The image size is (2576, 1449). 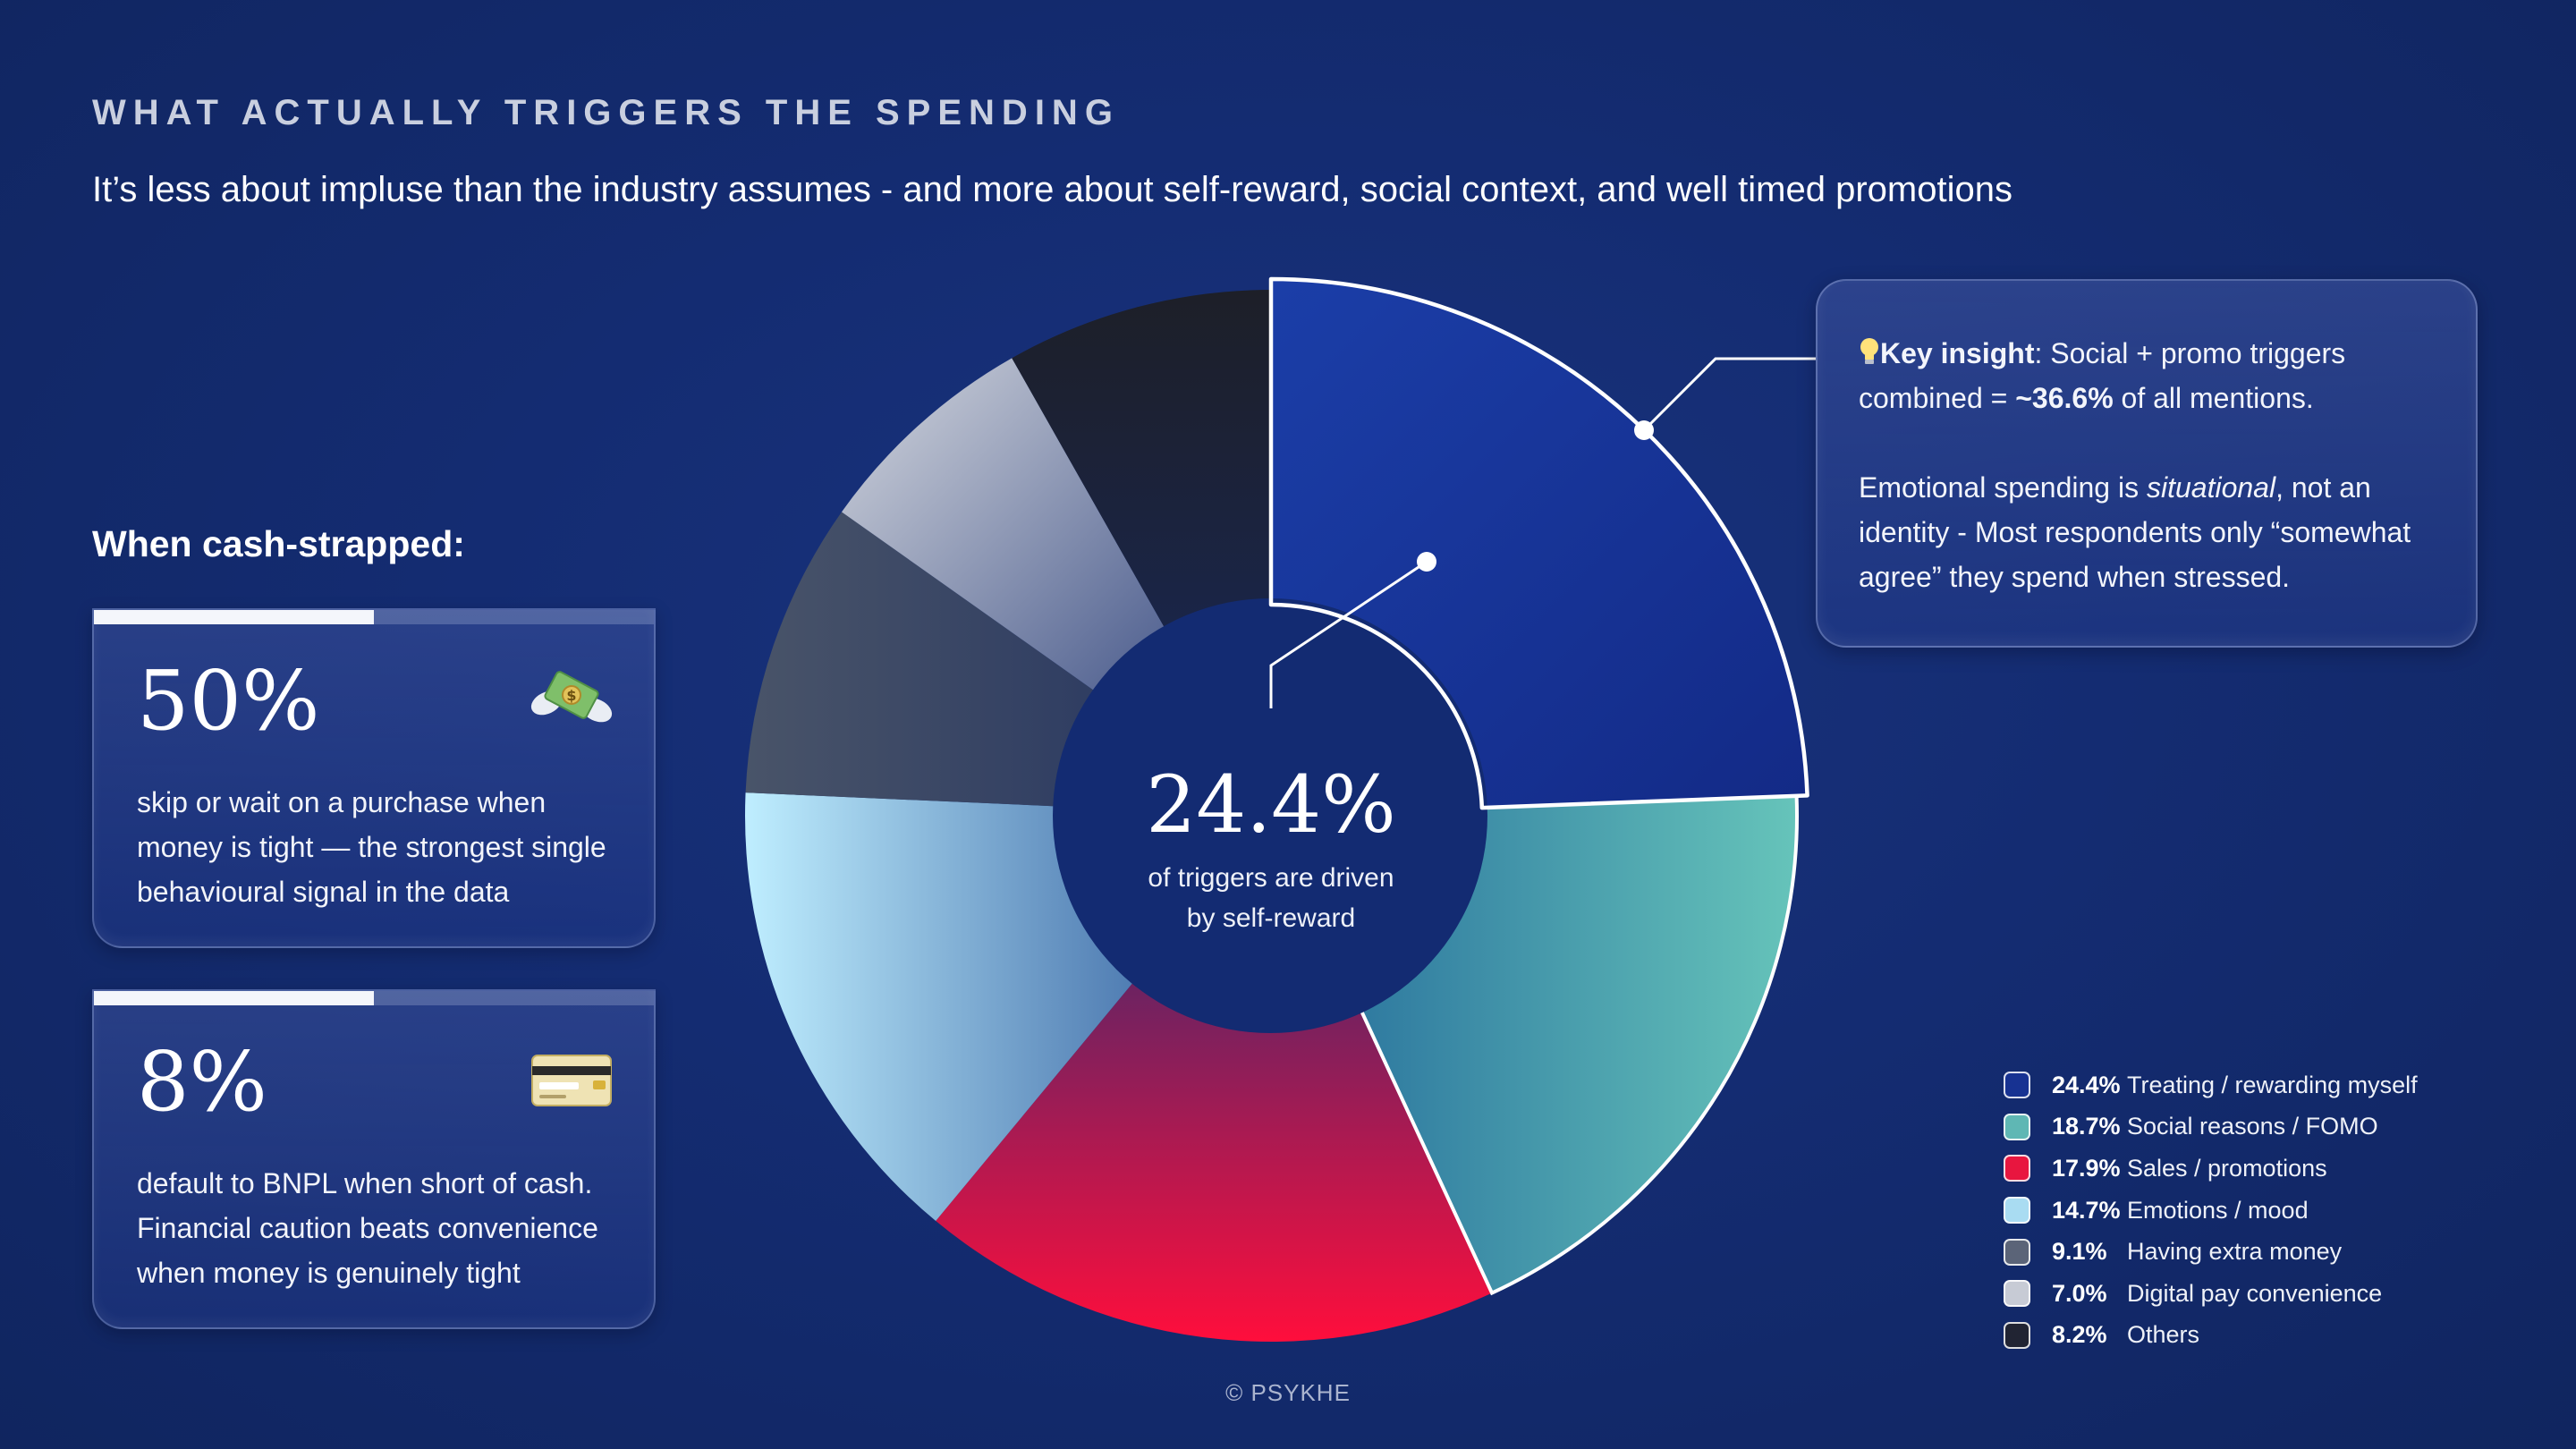 I want to click on donut-slice-others, so click(x=1141, y=461).